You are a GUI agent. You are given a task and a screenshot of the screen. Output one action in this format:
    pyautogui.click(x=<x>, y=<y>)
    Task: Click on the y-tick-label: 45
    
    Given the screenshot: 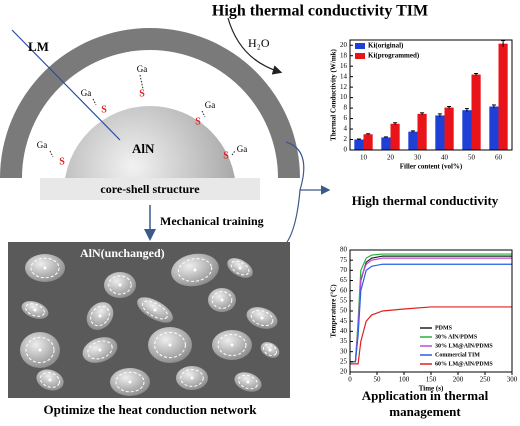 What is the action you would take?
    pyautogui.click(x=344, y=321)
    